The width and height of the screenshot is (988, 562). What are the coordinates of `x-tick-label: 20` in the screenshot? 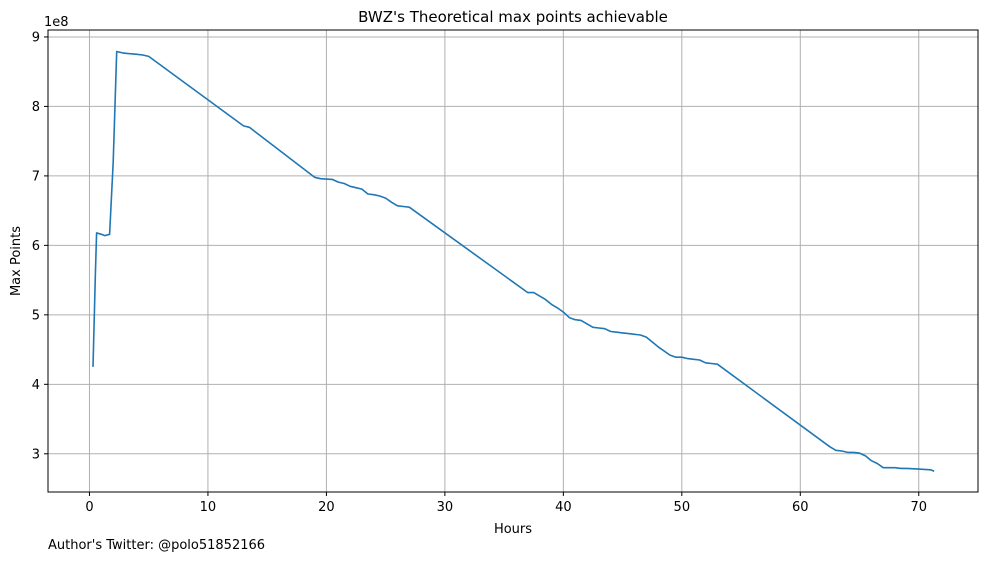 It's located at (326, 507).